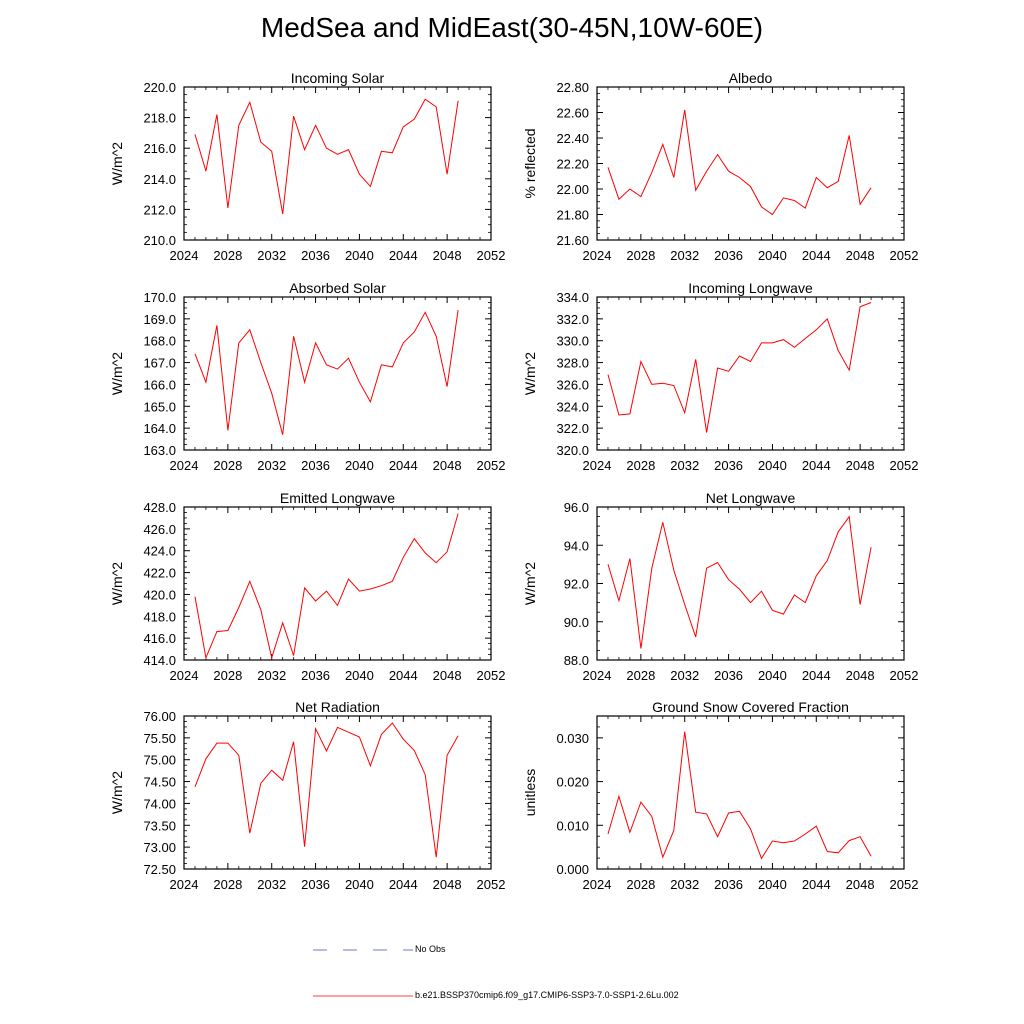 This screenshot has height=1024, width=1024. What do you see at coordinates (159, 179) in the screenshot?
I see `y-tick-label: 214.0` at bounding box center [159, 179].